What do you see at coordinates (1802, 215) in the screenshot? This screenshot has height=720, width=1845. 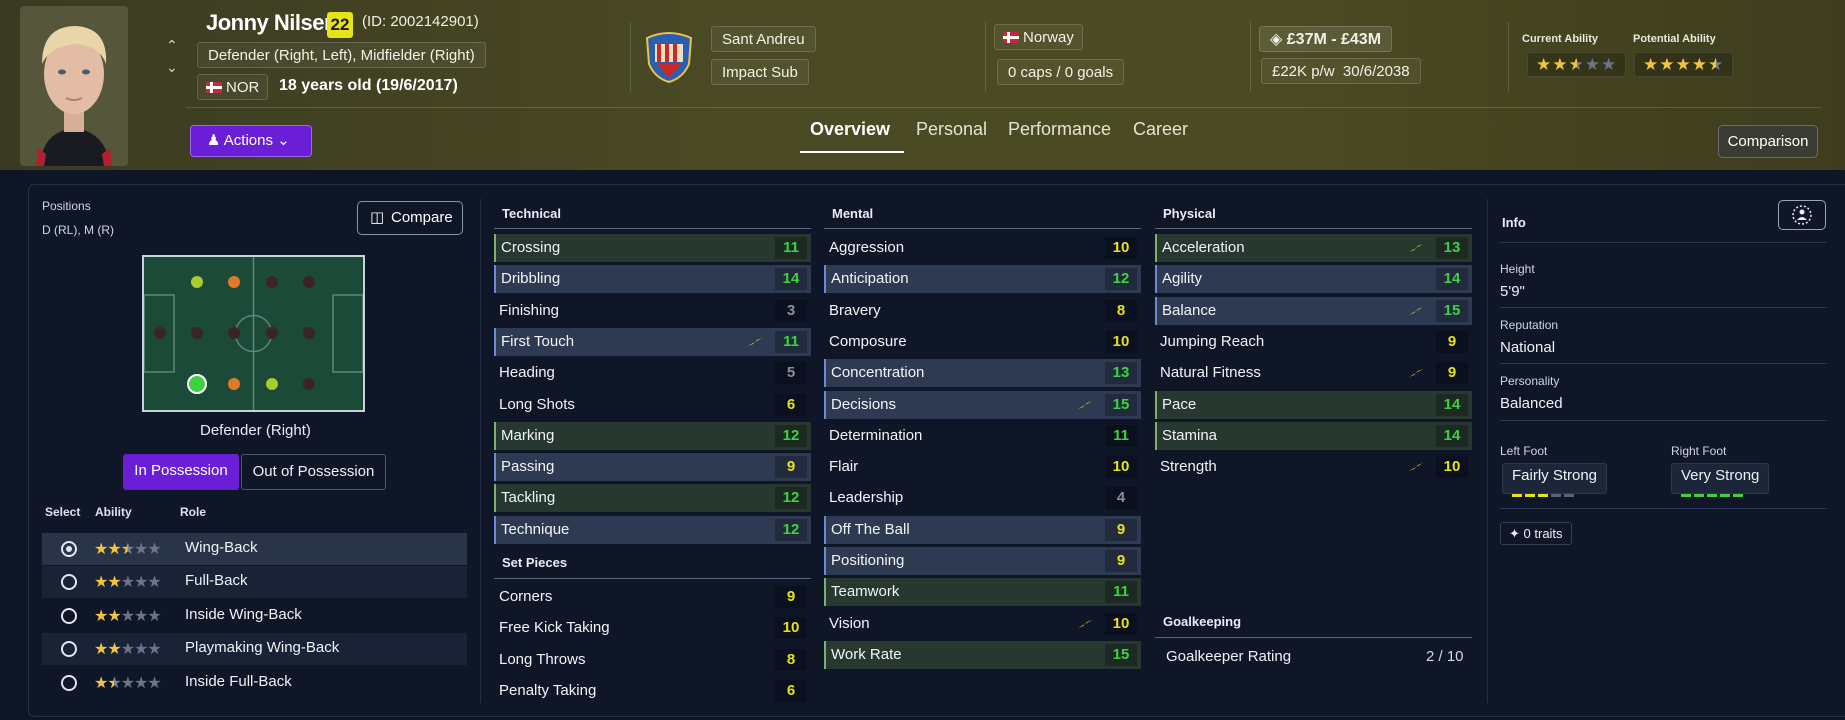 I see `person-details-button` at bounding box center [1802, 215].